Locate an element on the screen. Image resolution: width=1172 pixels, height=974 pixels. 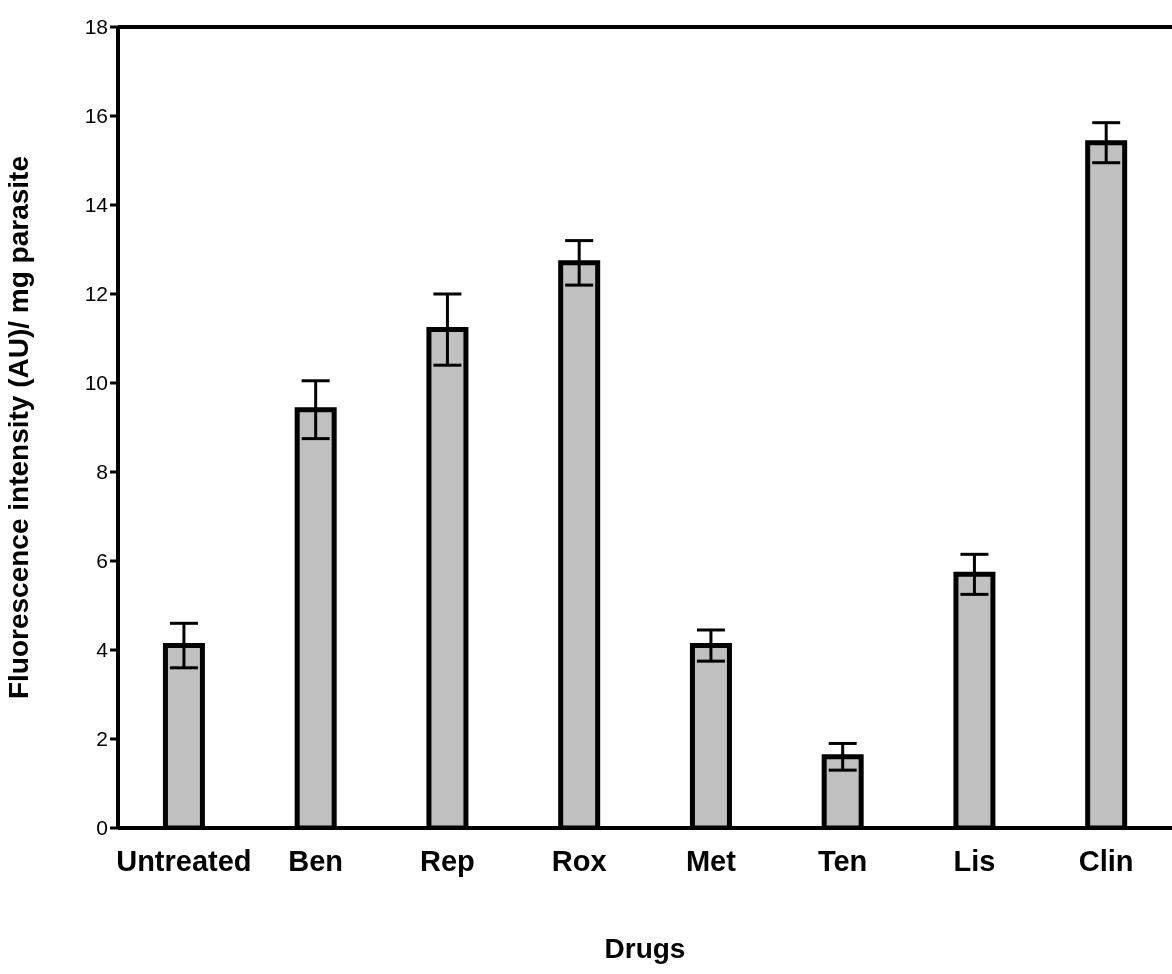
y-tick-label: 12 is located at coordinates (96, 294).